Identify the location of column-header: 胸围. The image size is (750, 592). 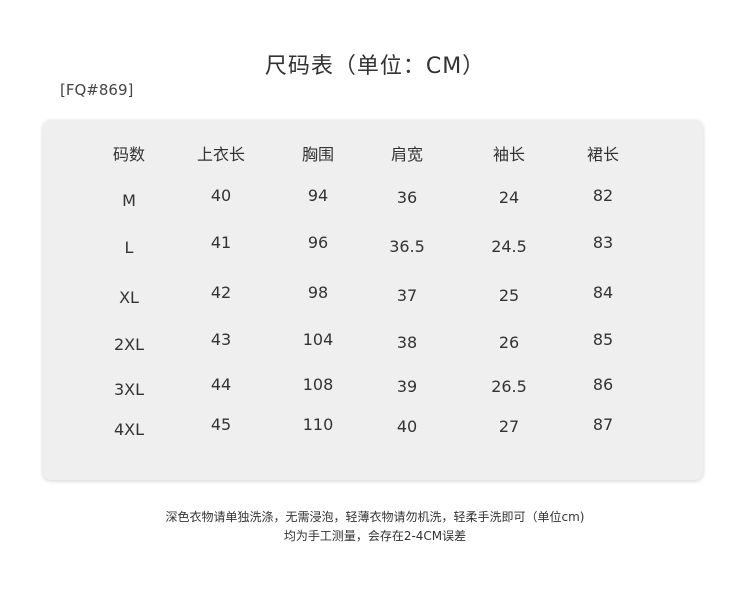
(317, 154).